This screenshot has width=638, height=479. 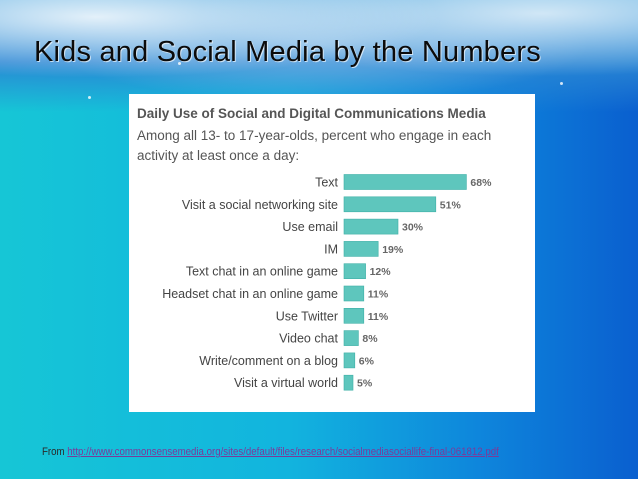 I want to click on value-label: 5%, so click(x=365, y=384).